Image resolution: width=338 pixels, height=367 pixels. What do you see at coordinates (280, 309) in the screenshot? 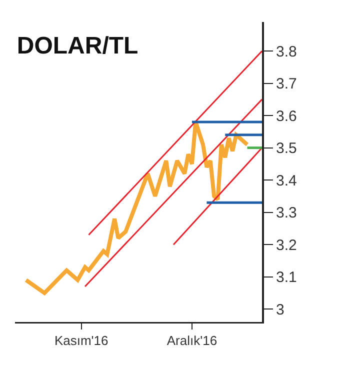
I see `y-tick-label: 3` at bounding box center [280, 309].